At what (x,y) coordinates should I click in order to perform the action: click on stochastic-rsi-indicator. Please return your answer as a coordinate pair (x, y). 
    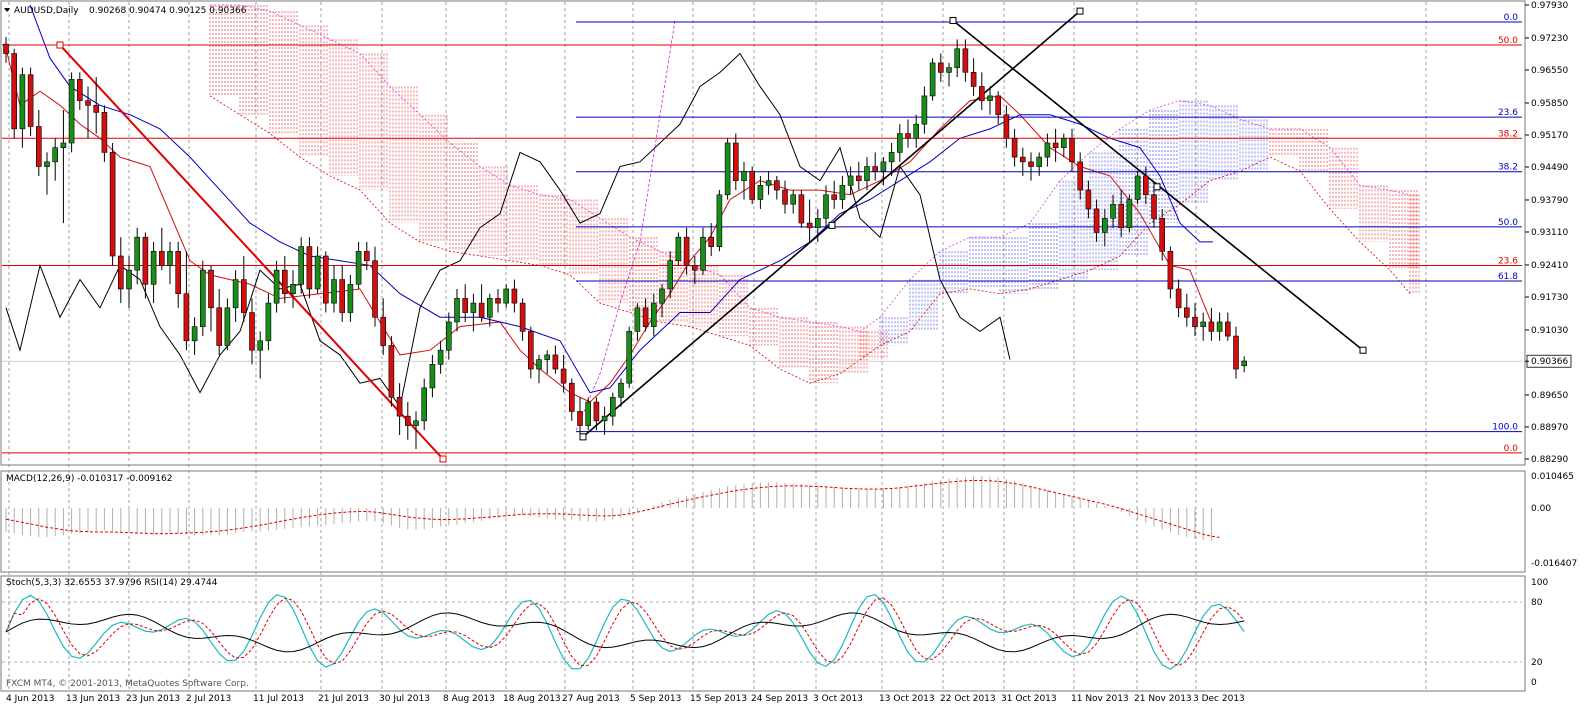
    Looking at the image, I should click on (762, 631).